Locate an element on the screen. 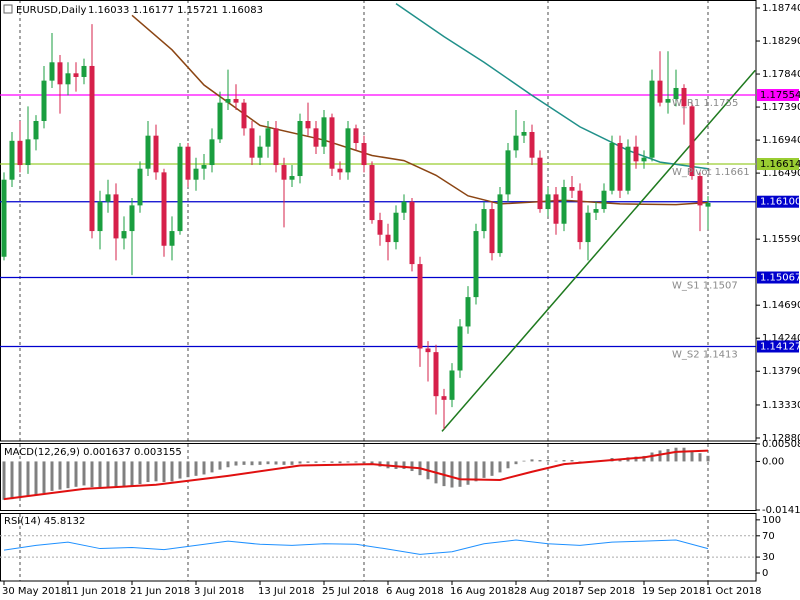  macd-pane is located at coordinates (378, 477).